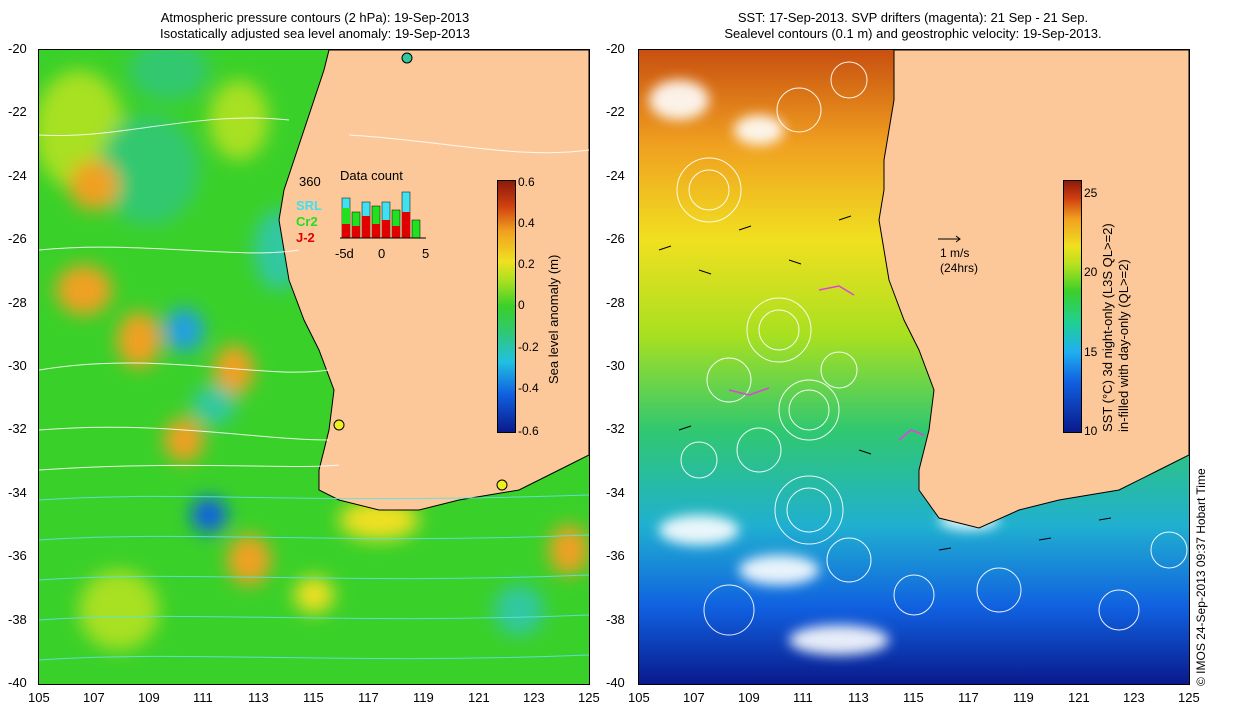 Image resolution: width=1250 pixels, height=720 pixels. What do you see at coordinates (305, 237) in the screenshot?
I see `inset-legend-j2: J-2` at bounding box center [305, 237].